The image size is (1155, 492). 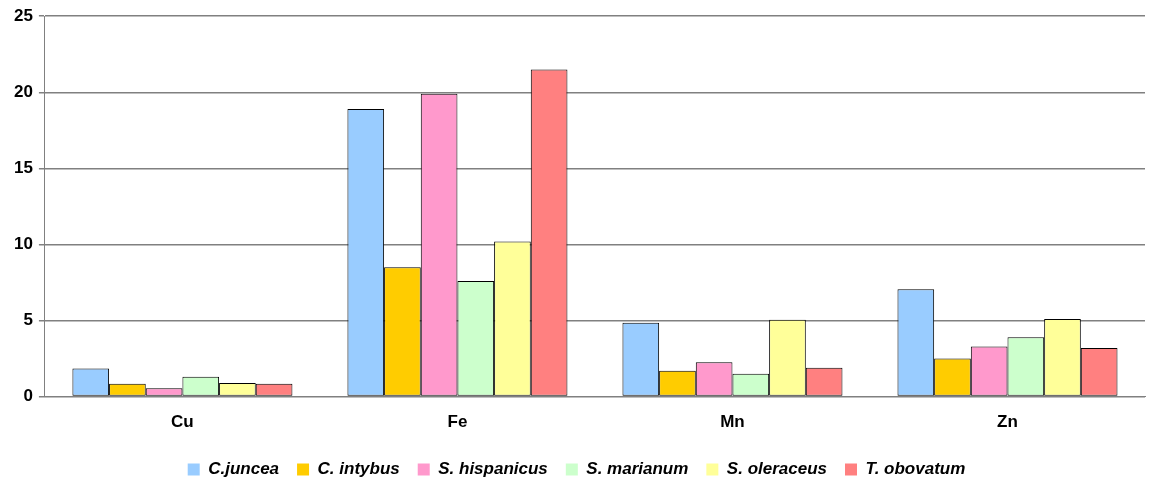 I want to click on x-tick-label: Mn, so click(x=732, y=422).